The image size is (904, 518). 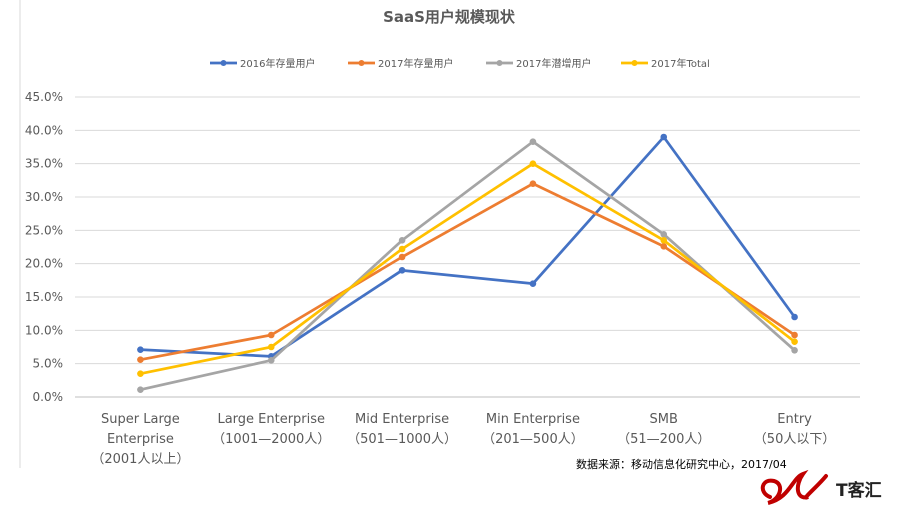 What do you see at coordinates (533, 439) in the screenshot?
I see `x-tick-label-line: （201—500人）` at bounding box center [533, 439].